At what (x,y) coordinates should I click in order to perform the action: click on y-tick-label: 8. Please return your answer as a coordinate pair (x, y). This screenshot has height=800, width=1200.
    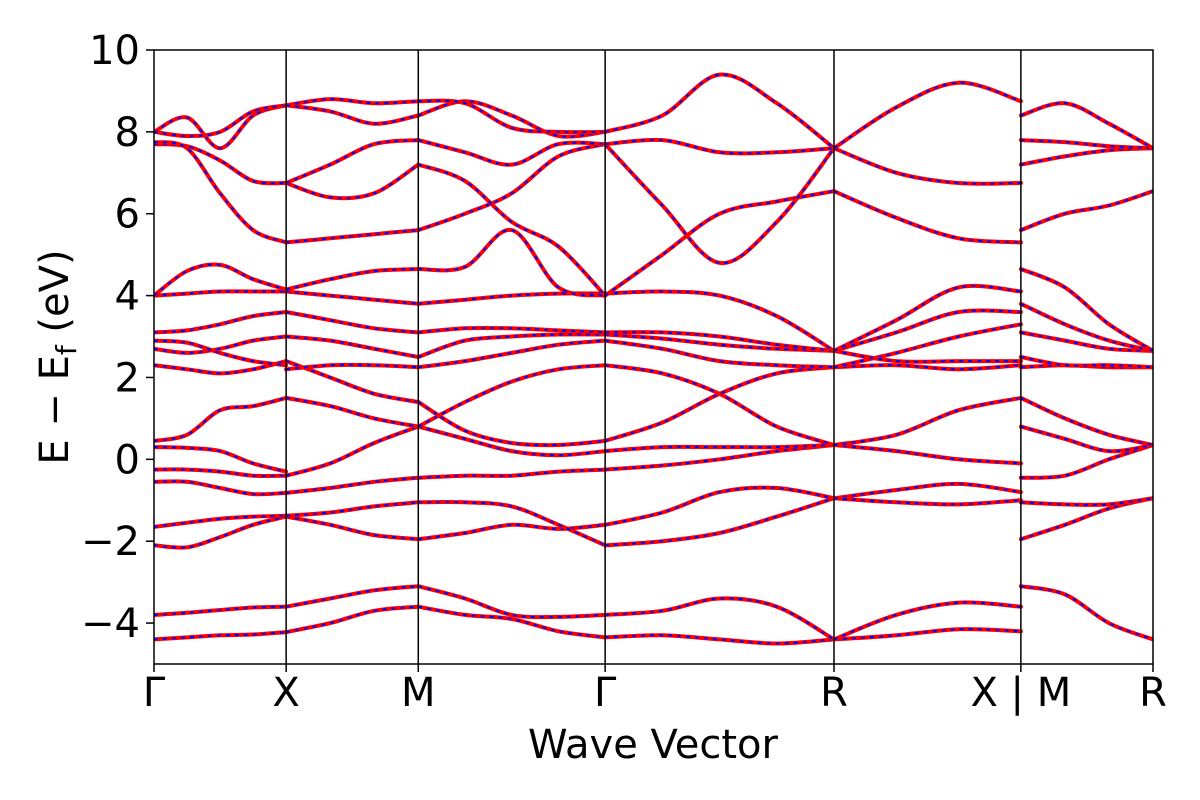
    Looking at the image, I should click on (127, 133).